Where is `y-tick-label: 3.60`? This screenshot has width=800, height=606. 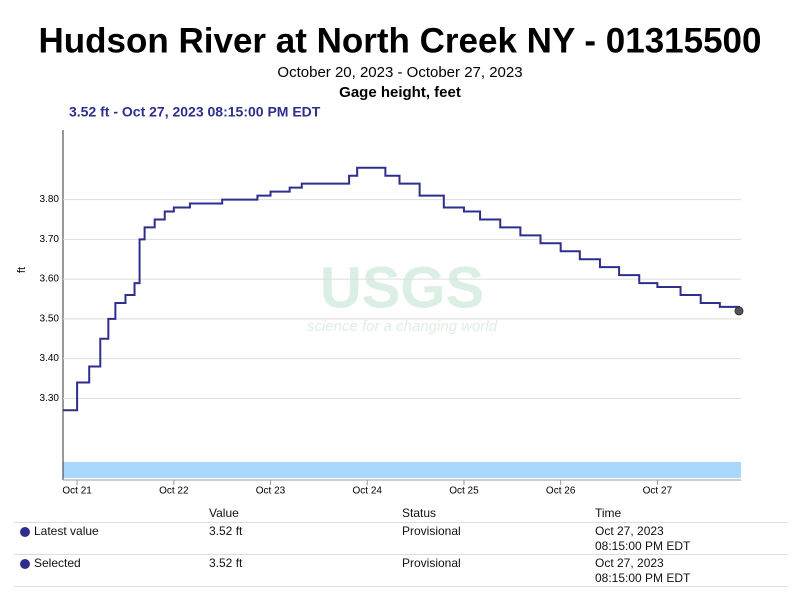
y-tick-label: 3.60 is located at coordinates (50, 279).